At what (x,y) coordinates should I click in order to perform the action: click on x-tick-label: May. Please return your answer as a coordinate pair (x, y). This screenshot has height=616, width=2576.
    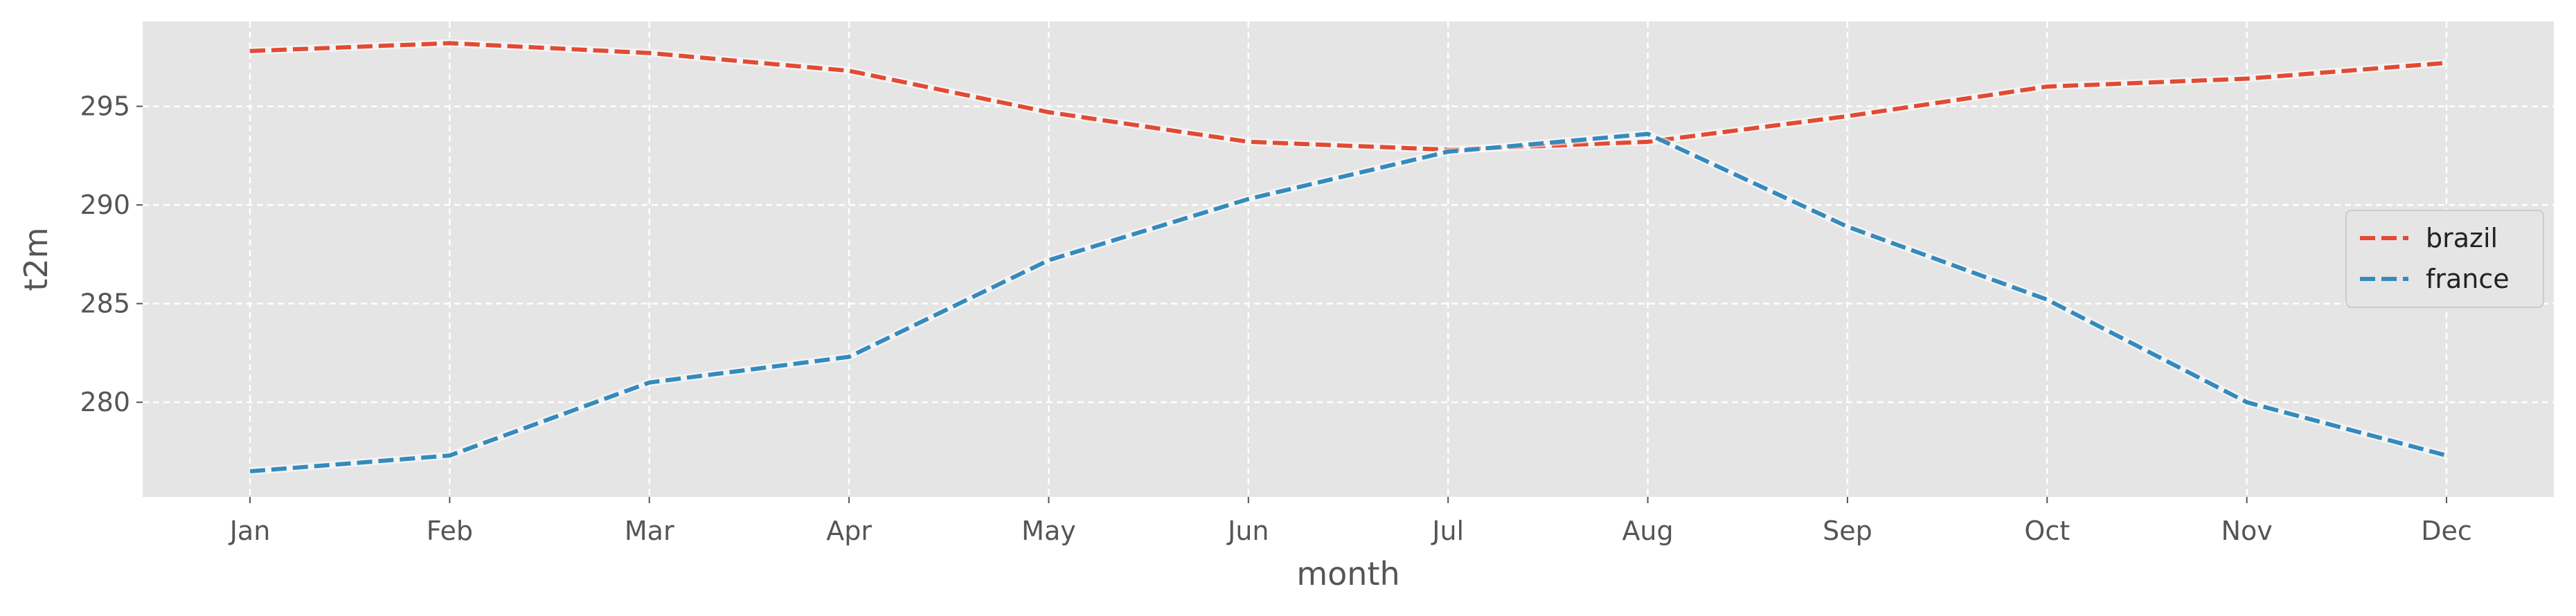
    Looking at the image, I should click on (1048, 531).